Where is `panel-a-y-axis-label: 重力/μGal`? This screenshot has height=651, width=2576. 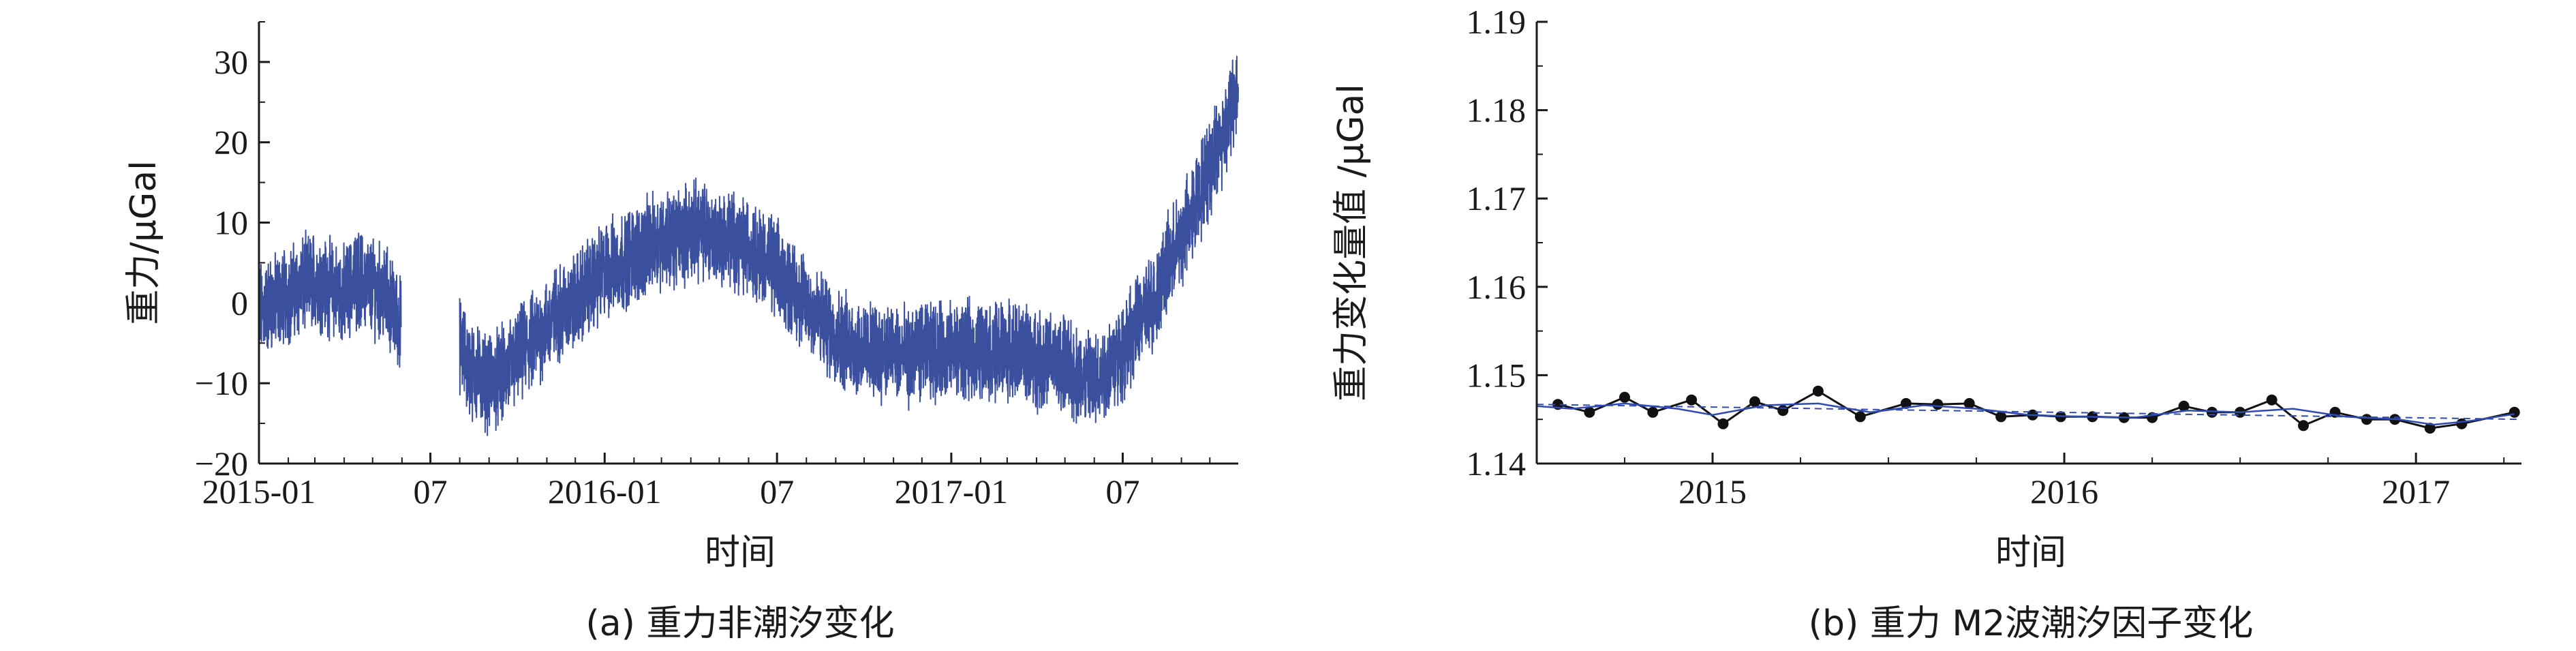
panel-a-y-axis-label: 重力/μGal is located at coordinates (143, 242).